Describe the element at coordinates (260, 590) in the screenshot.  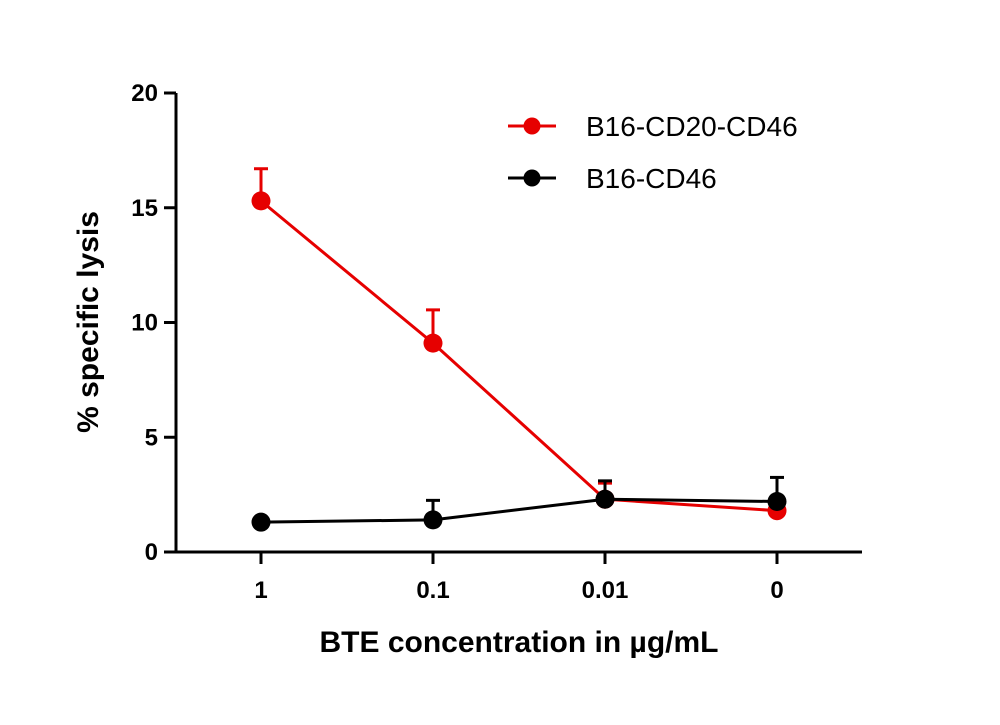
I see `x-tick-label: 1` at that location.